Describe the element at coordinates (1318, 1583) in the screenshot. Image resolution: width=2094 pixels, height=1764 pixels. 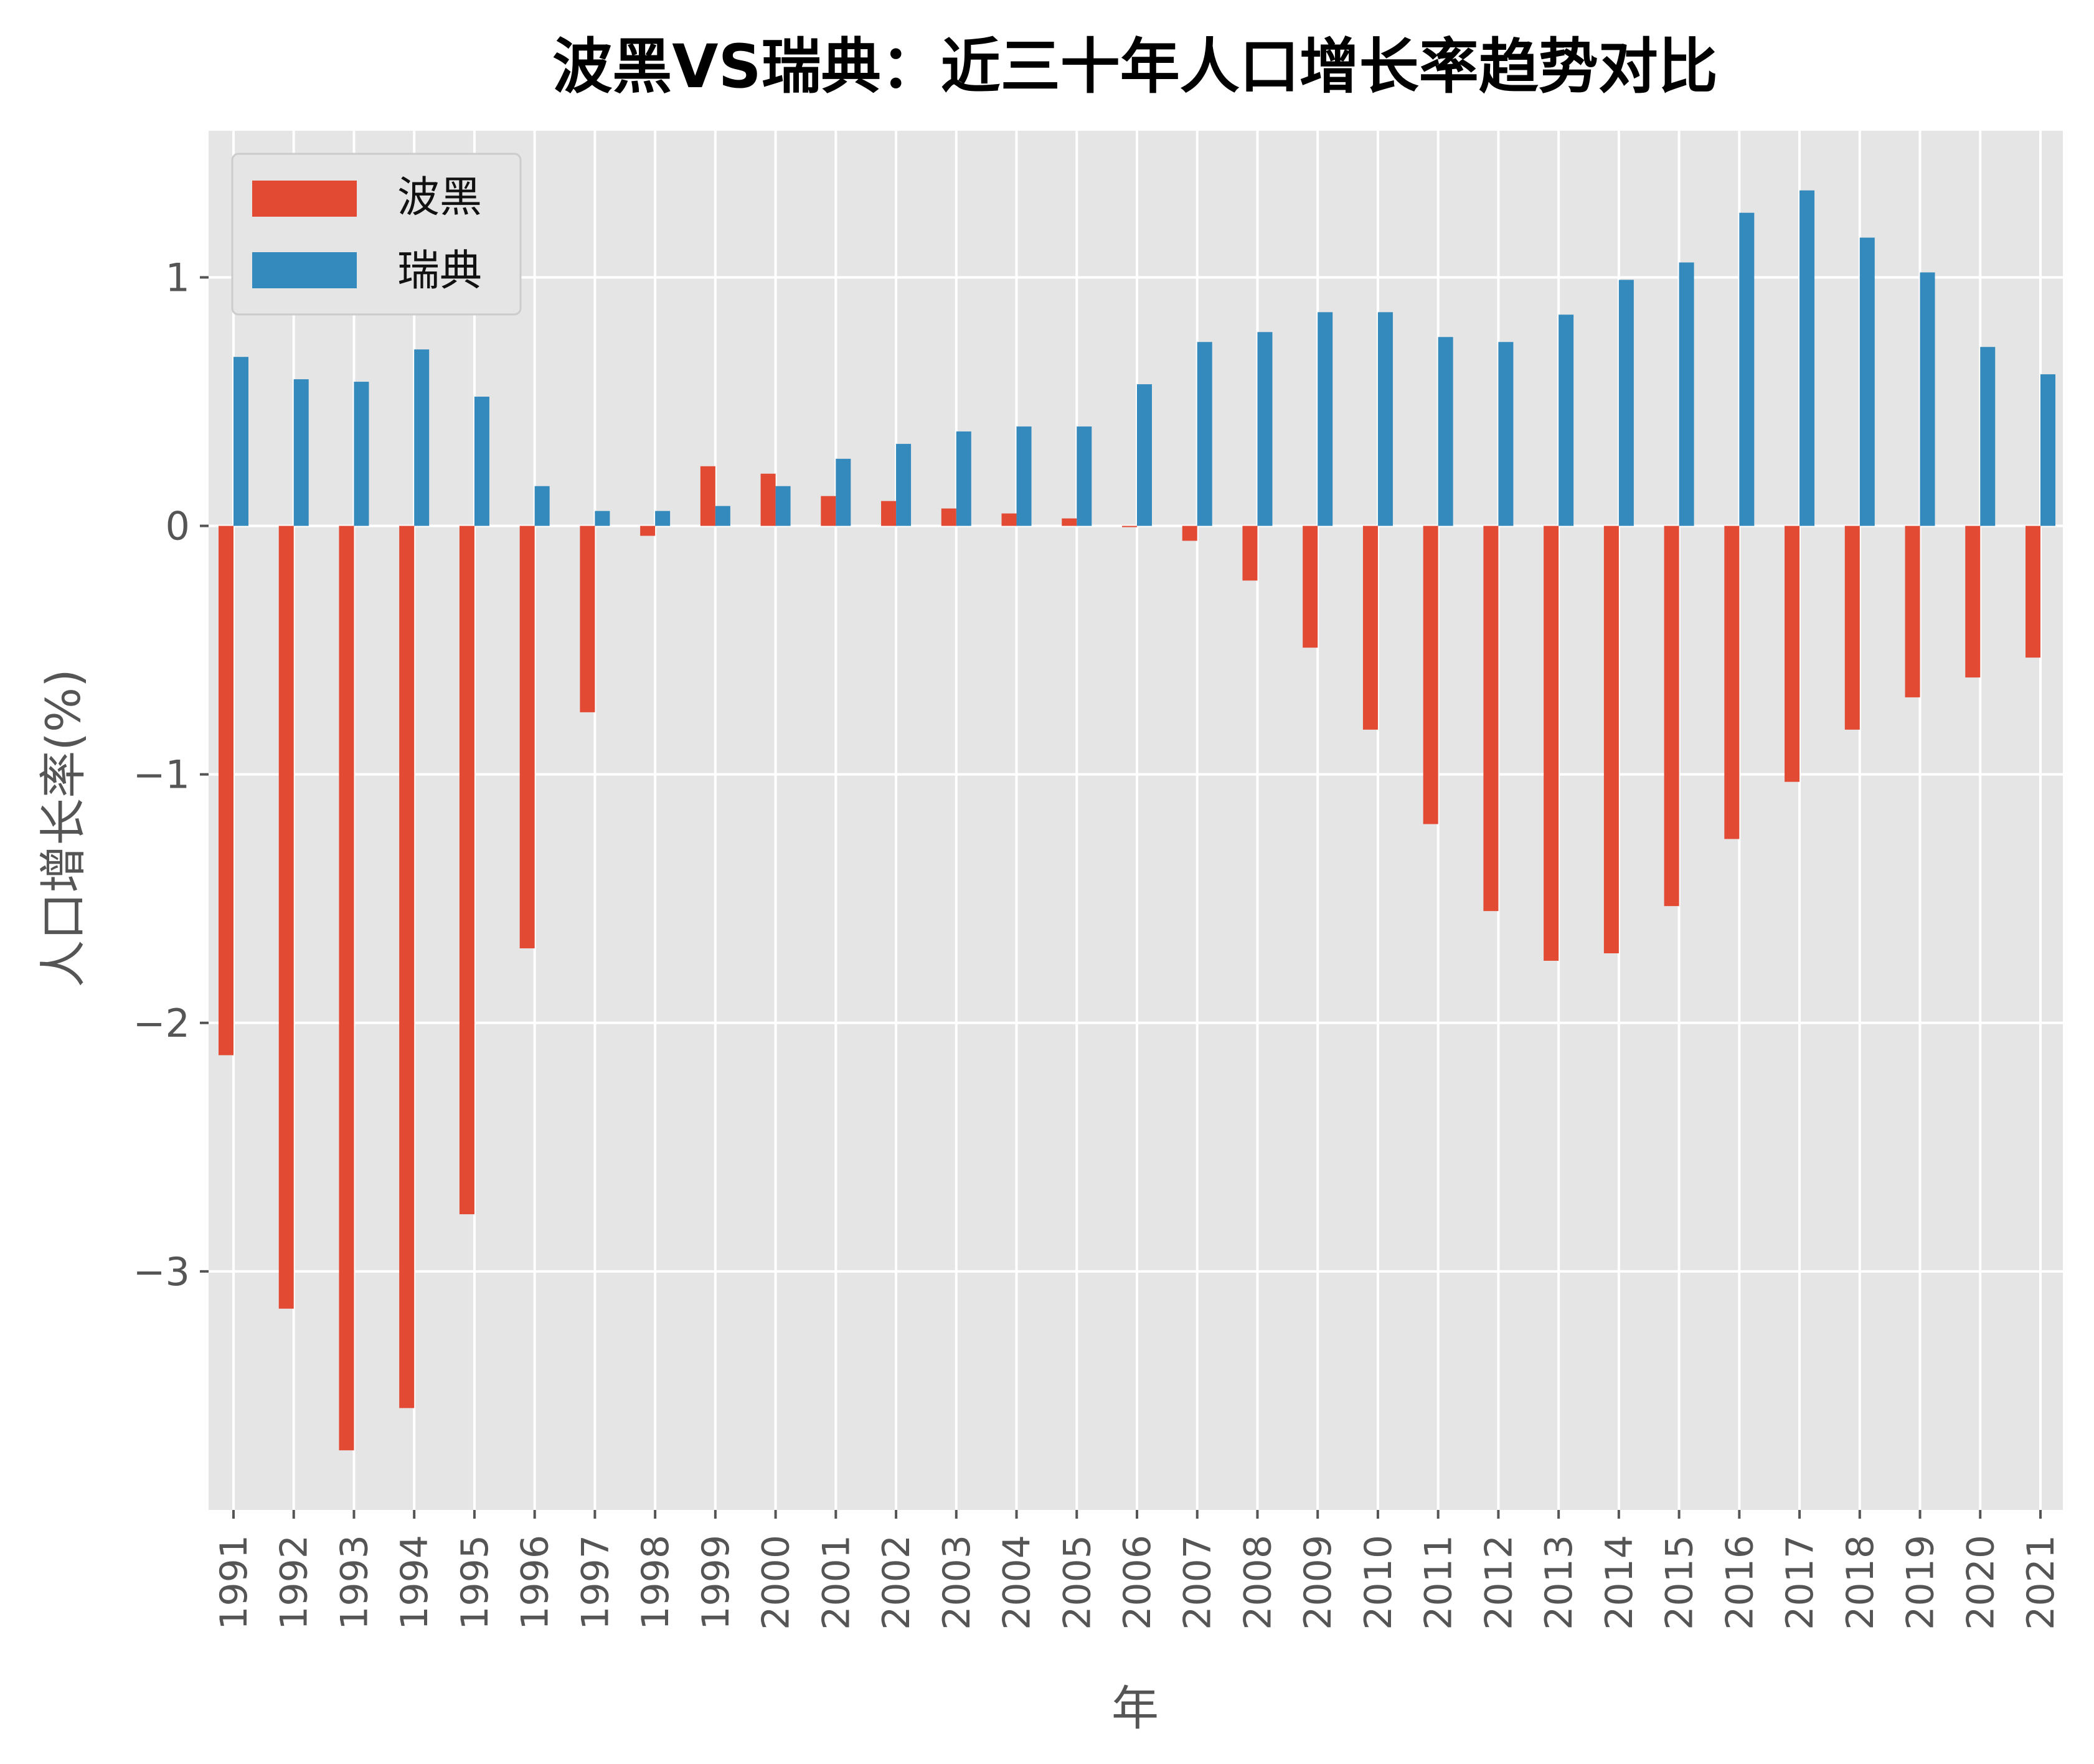
I see `x-tick-label: 2009` at that location.